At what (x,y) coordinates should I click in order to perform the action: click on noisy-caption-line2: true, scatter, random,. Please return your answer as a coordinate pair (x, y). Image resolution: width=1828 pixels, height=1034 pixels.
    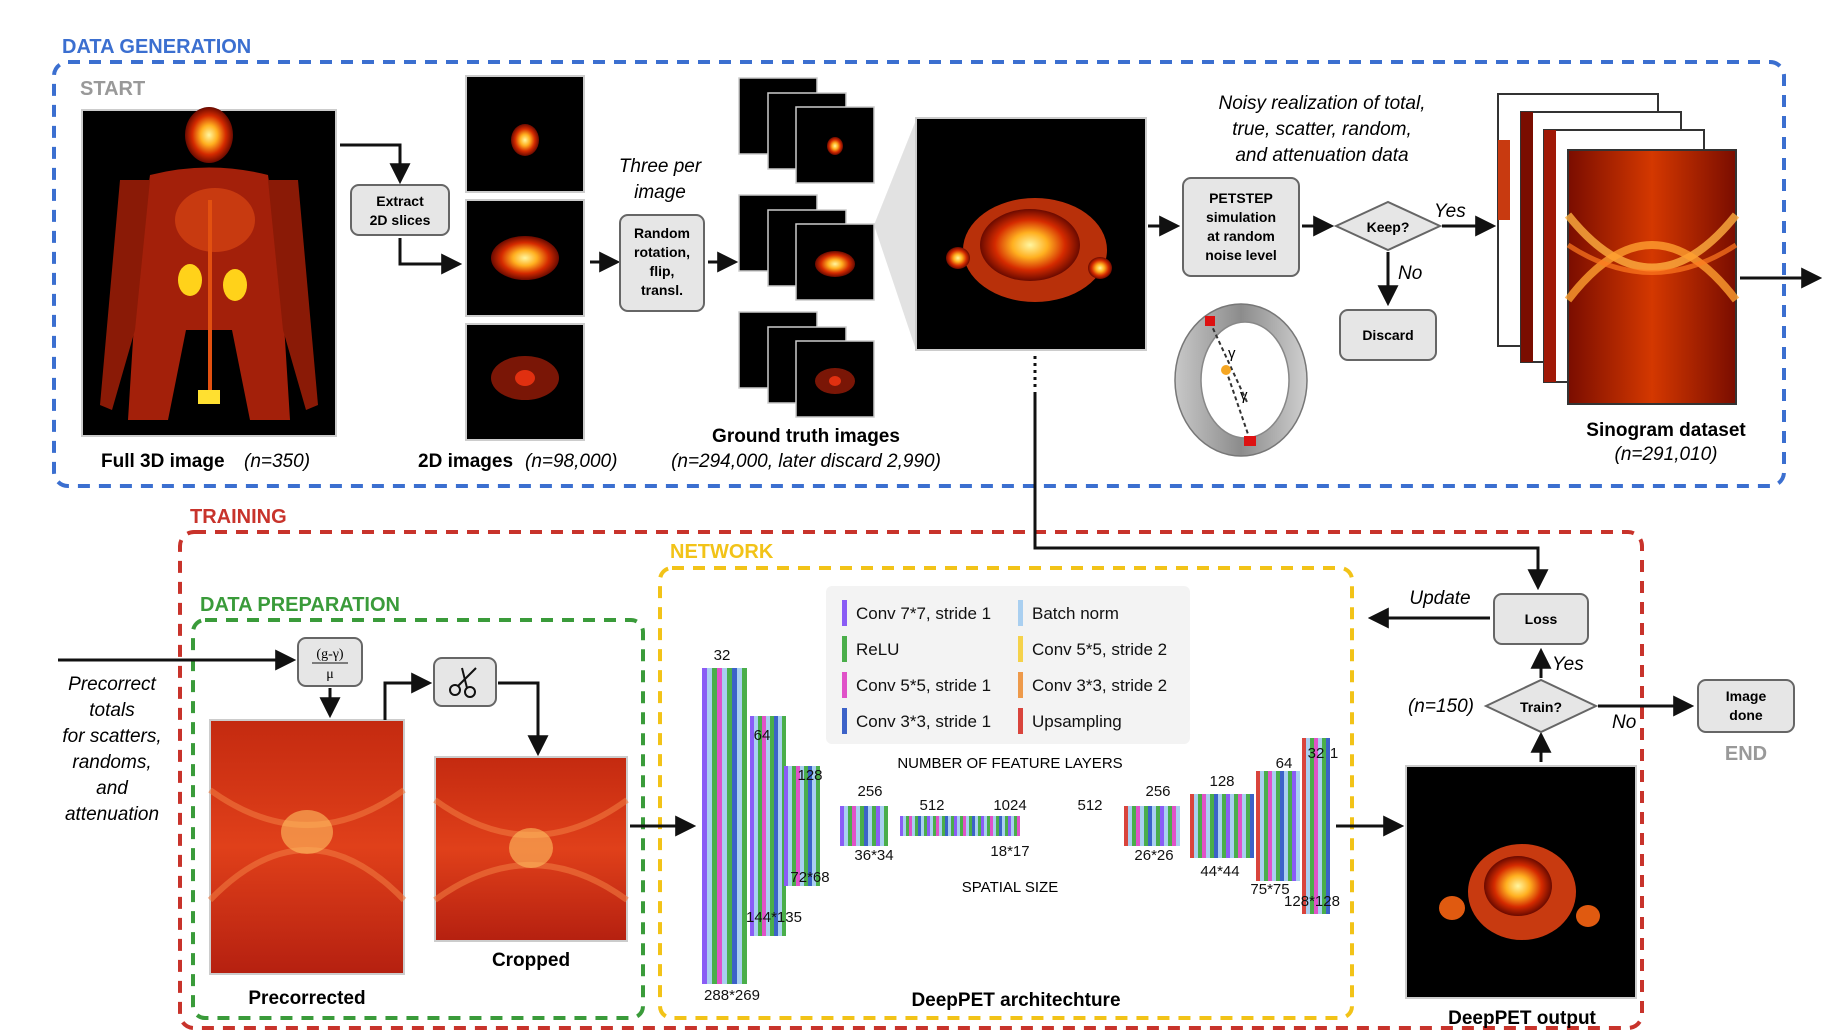
    Looking at the image, I should click on (1322, 129).